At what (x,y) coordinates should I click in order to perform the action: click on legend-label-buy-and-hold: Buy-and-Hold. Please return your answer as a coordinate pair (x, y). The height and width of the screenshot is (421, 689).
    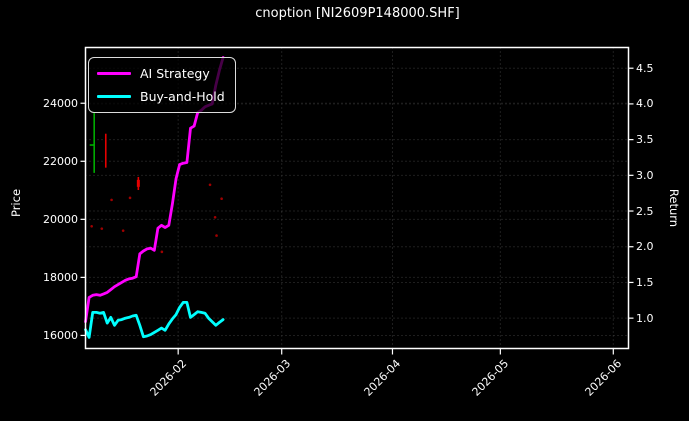
    Looking at the image, I should click on (182, 96).